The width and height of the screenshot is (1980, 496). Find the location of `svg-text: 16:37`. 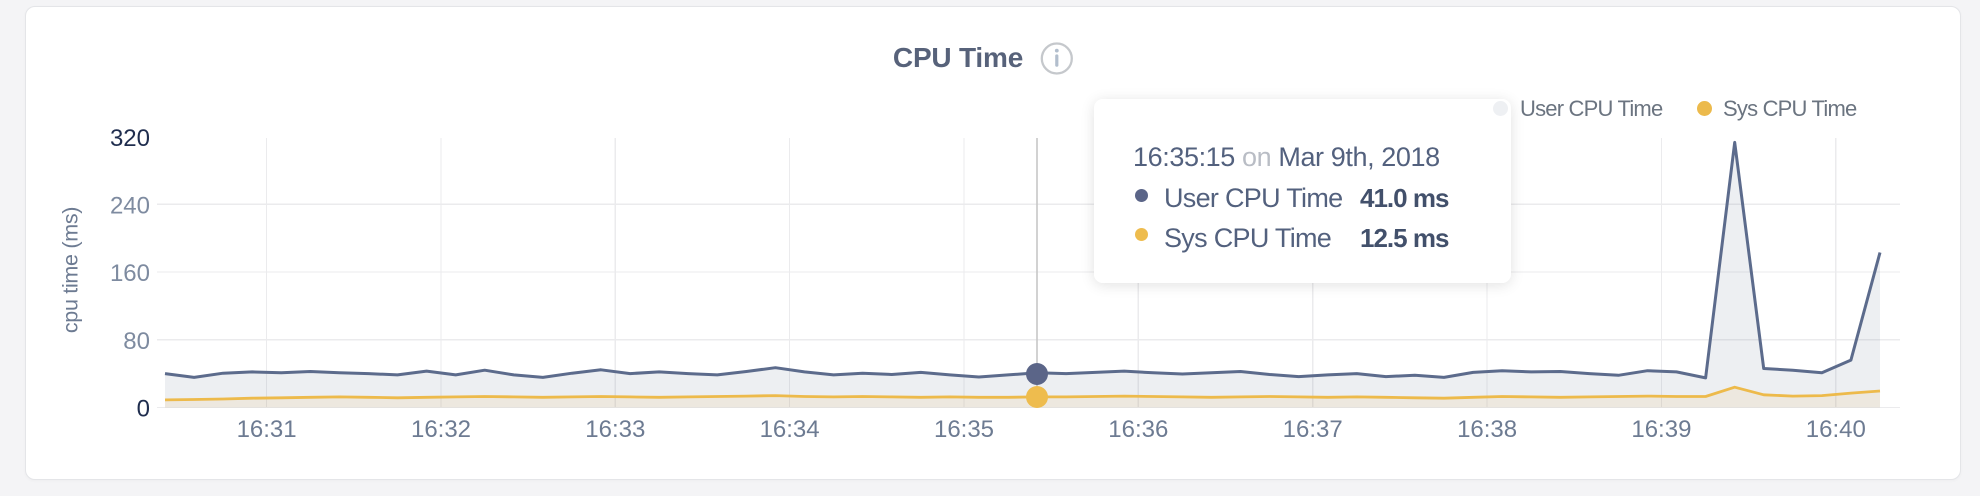

svg-text: 16:37 is located at coordinates (1313, 429).